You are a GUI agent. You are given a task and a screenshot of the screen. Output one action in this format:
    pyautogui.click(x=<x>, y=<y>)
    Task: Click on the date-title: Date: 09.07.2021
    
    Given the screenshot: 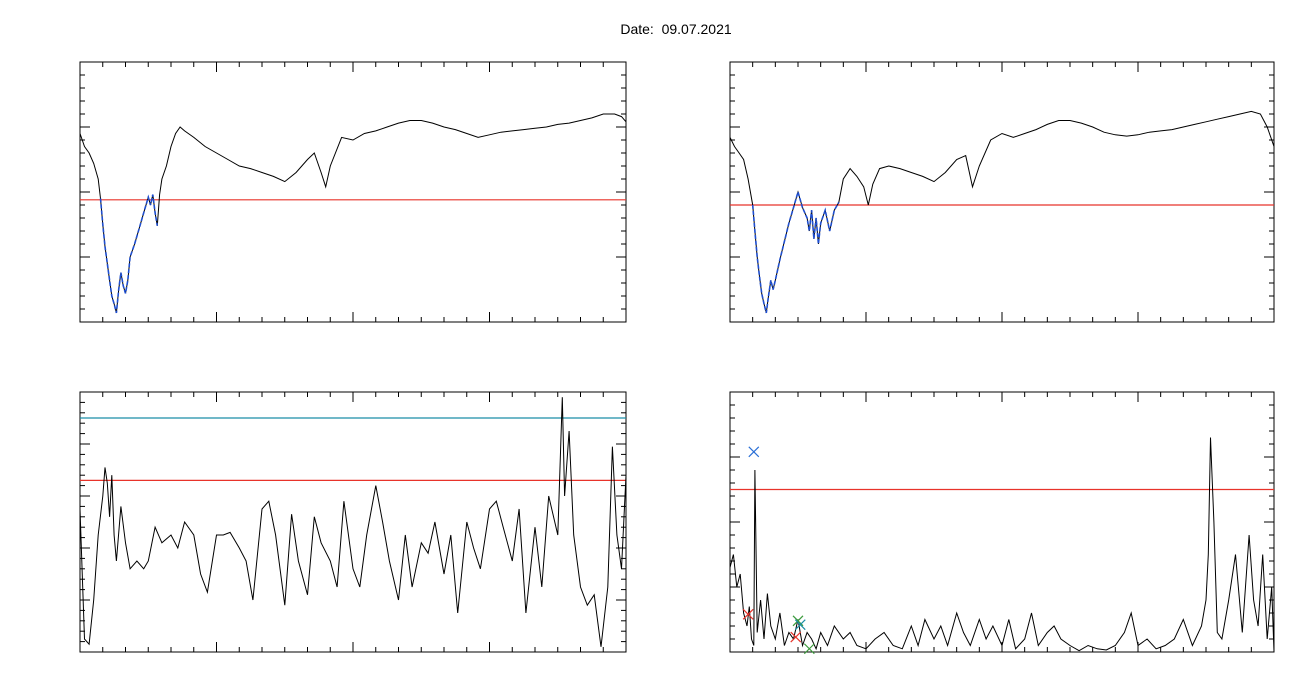 What is the action you would take?
    pyautogui.click(x=676, y=29)
    